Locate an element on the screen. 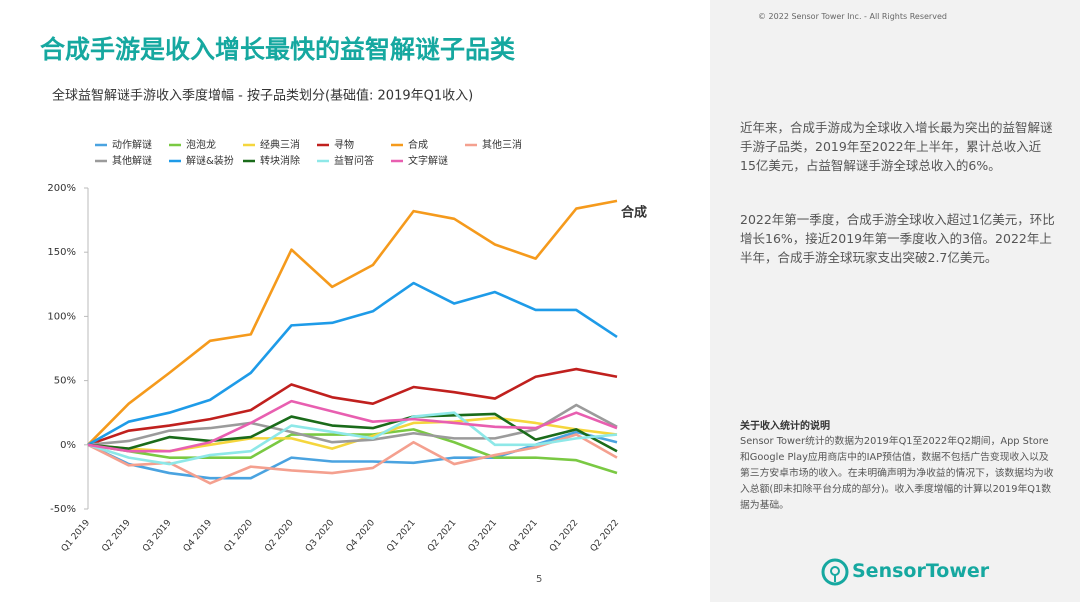 The height and width of the screenshot is (602, 1080). legend-label: 泡泡龙 is located at coordinates (201, 144).